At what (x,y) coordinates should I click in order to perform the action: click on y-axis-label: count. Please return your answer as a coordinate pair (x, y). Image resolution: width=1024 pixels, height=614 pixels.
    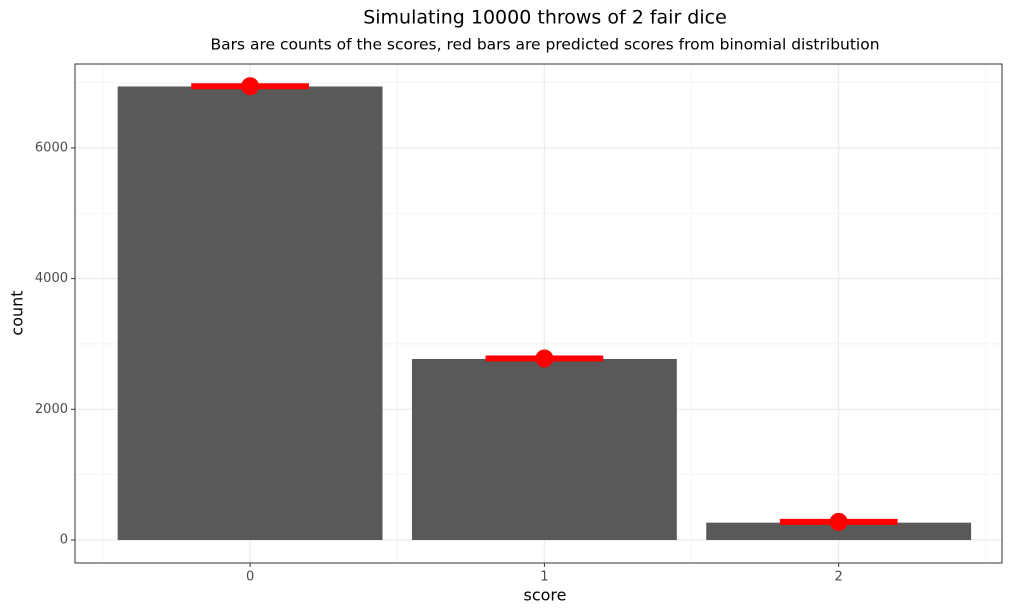
    Looking at the image, I should click on (17, 312).